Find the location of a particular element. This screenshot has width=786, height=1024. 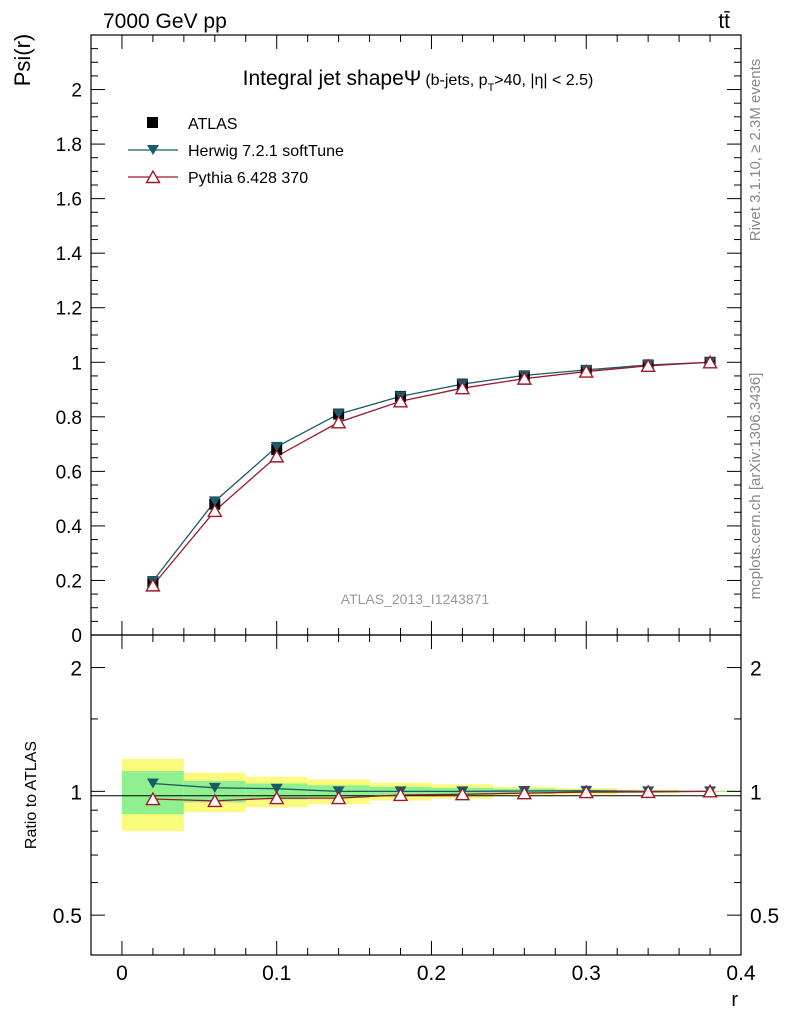

main-y-tick-label: 1.8 is located at coordinates (69, 145).